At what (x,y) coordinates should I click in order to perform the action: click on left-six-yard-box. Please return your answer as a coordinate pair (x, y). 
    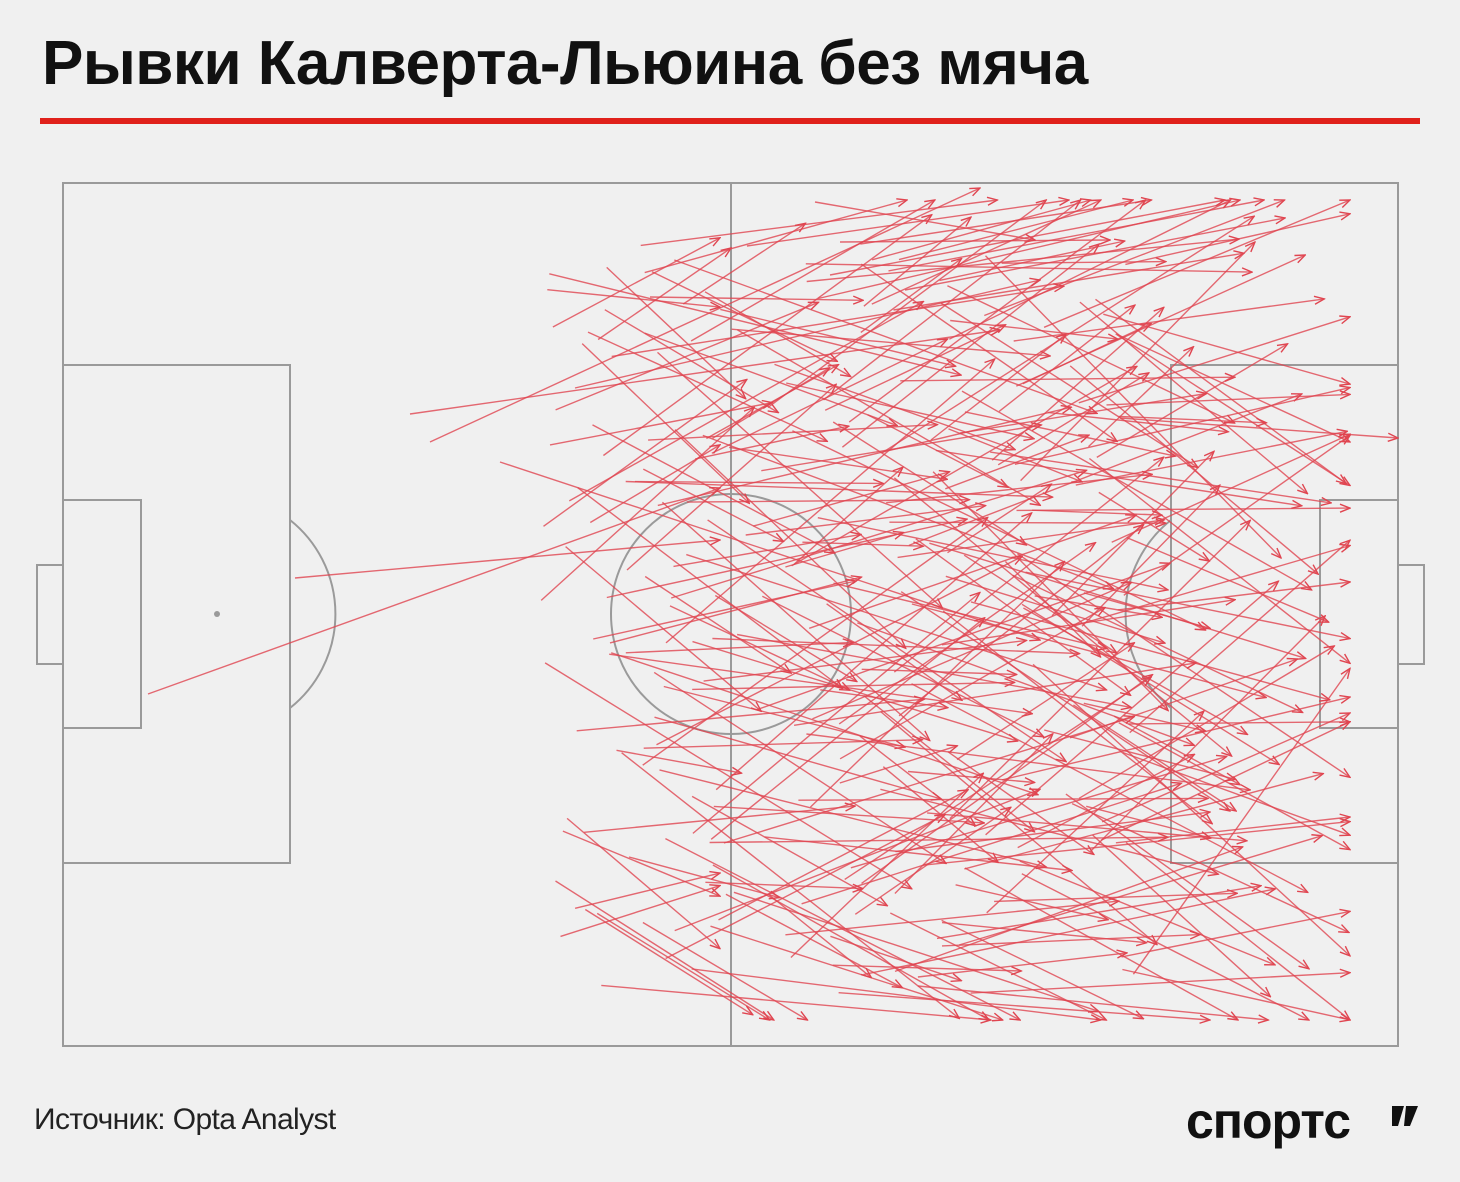
    Looking at the image, I should click on (102, 614).